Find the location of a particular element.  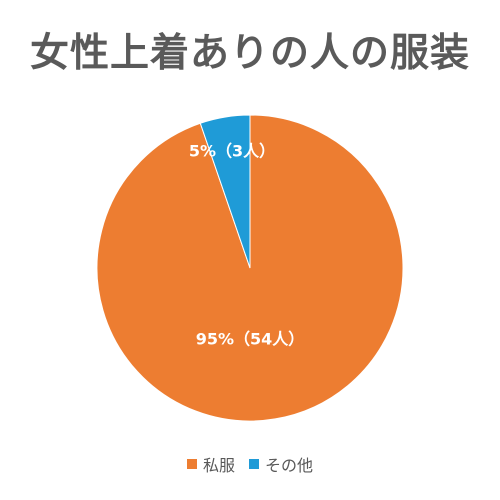

legend-item-private-clothes: 私服 is located at coordinates (210, 464).